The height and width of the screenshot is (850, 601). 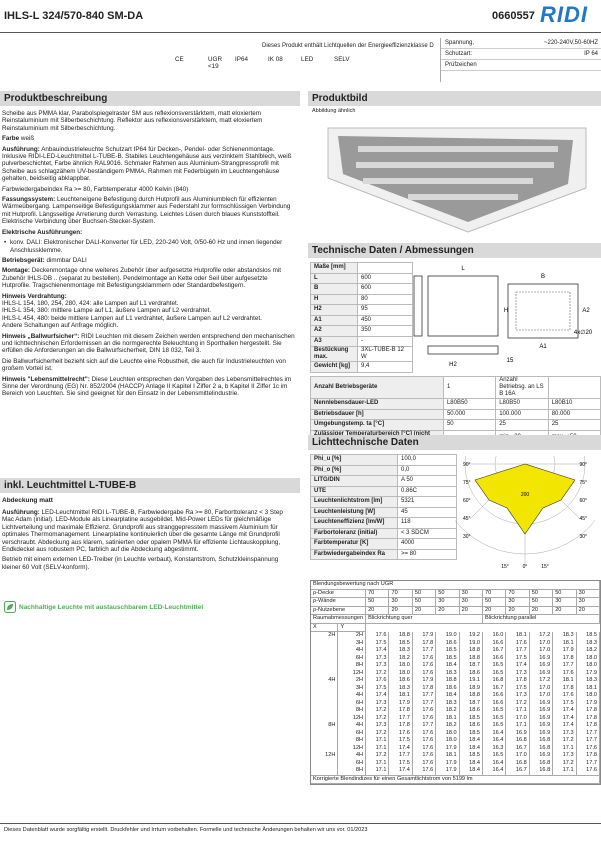 I want to click on spec-row: Schutzart: IP 64, so click(x=521, y=54).